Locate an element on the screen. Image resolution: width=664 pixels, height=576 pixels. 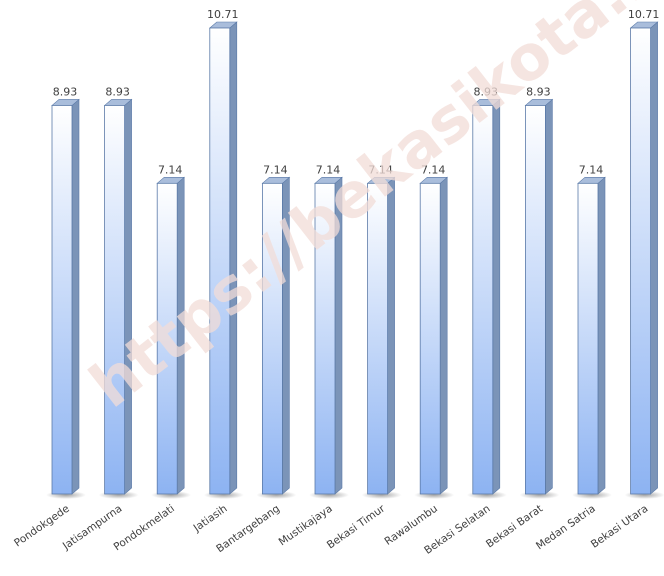
x-tick-label: Bekasi Utara is located at coordinates (620, 527).